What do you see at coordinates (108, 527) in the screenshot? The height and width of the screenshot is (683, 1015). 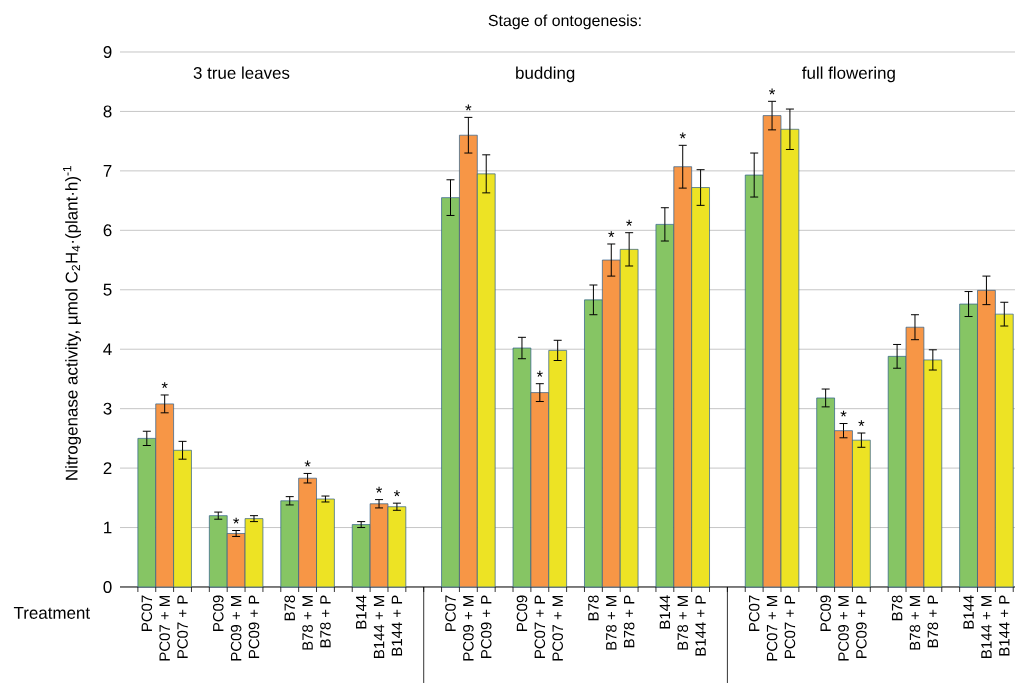 I see `y-tick-label: 1` at bounding box center [108, 527].